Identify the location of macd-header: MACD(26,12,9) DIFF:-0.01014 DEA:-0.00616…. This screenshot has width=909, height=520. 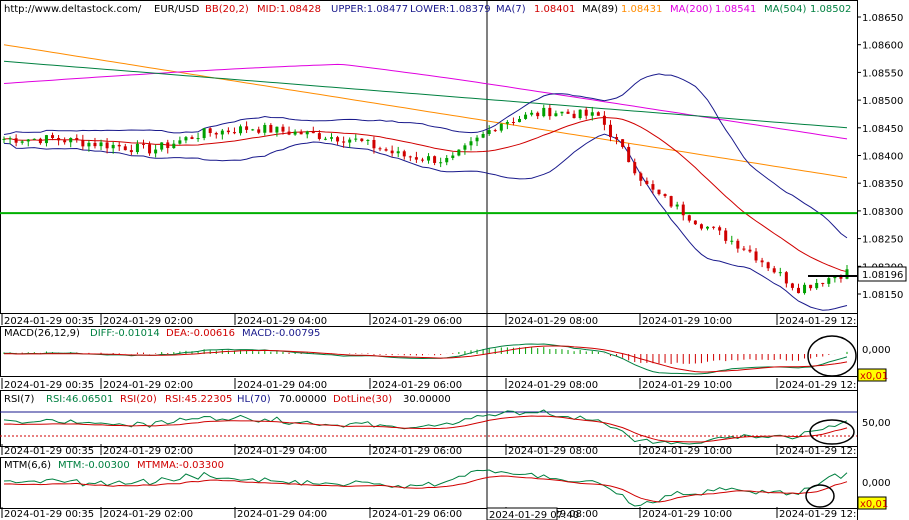
(162, 333).